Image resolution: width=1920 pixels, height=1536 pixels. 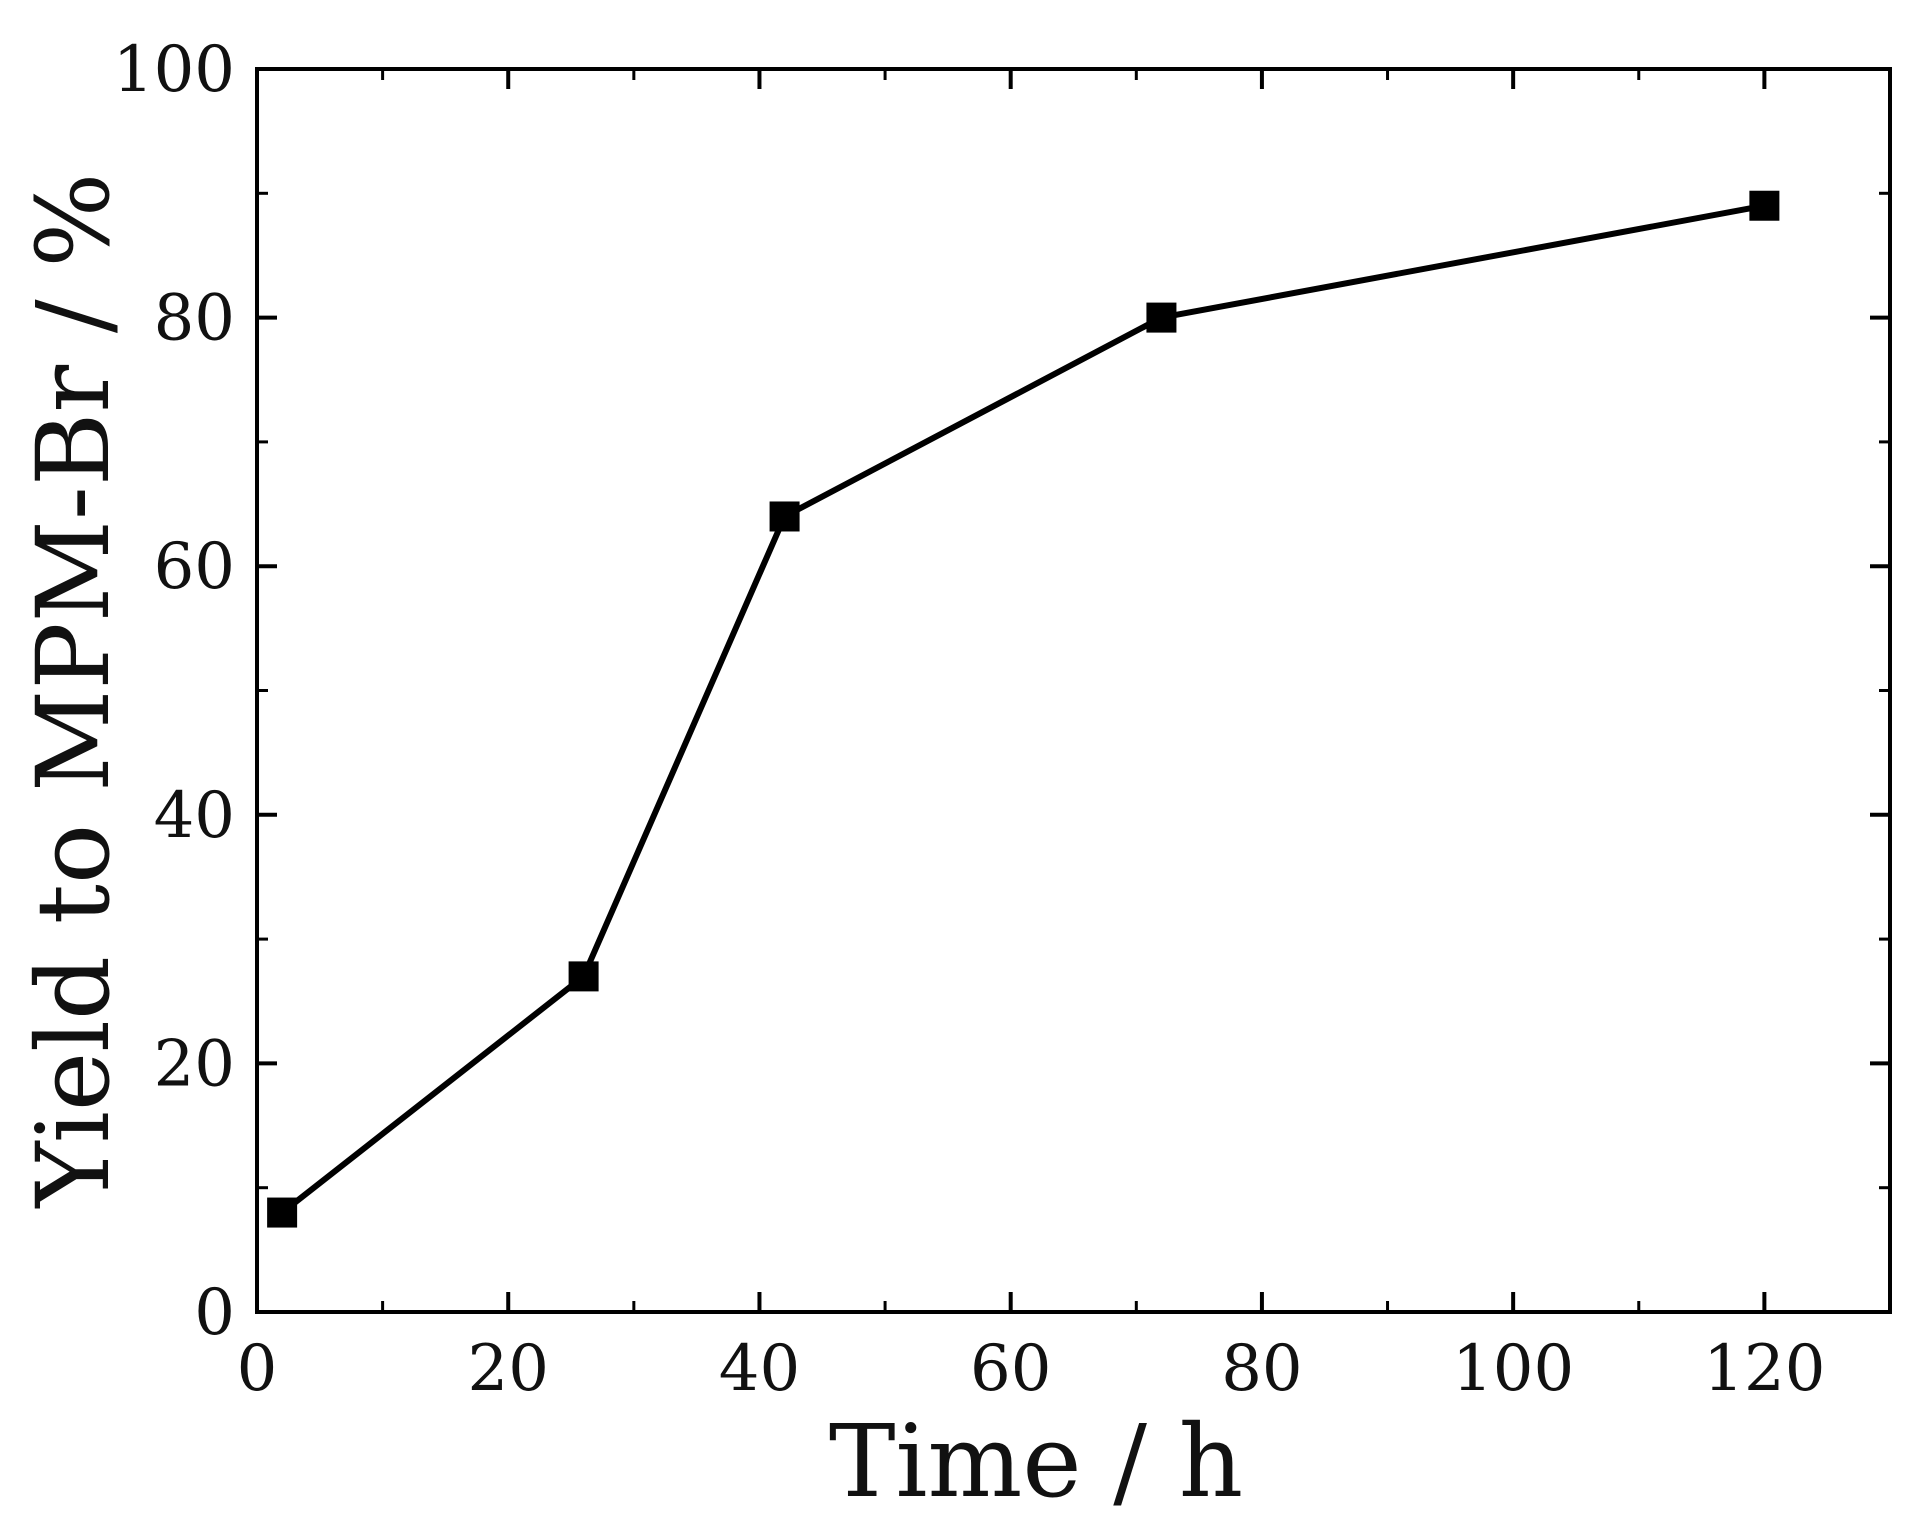 What do you see at coordinates (1036, 1461) in the screenshot?
I see `x-axis-title: Time / h` at bounding box center [1036, 1461].